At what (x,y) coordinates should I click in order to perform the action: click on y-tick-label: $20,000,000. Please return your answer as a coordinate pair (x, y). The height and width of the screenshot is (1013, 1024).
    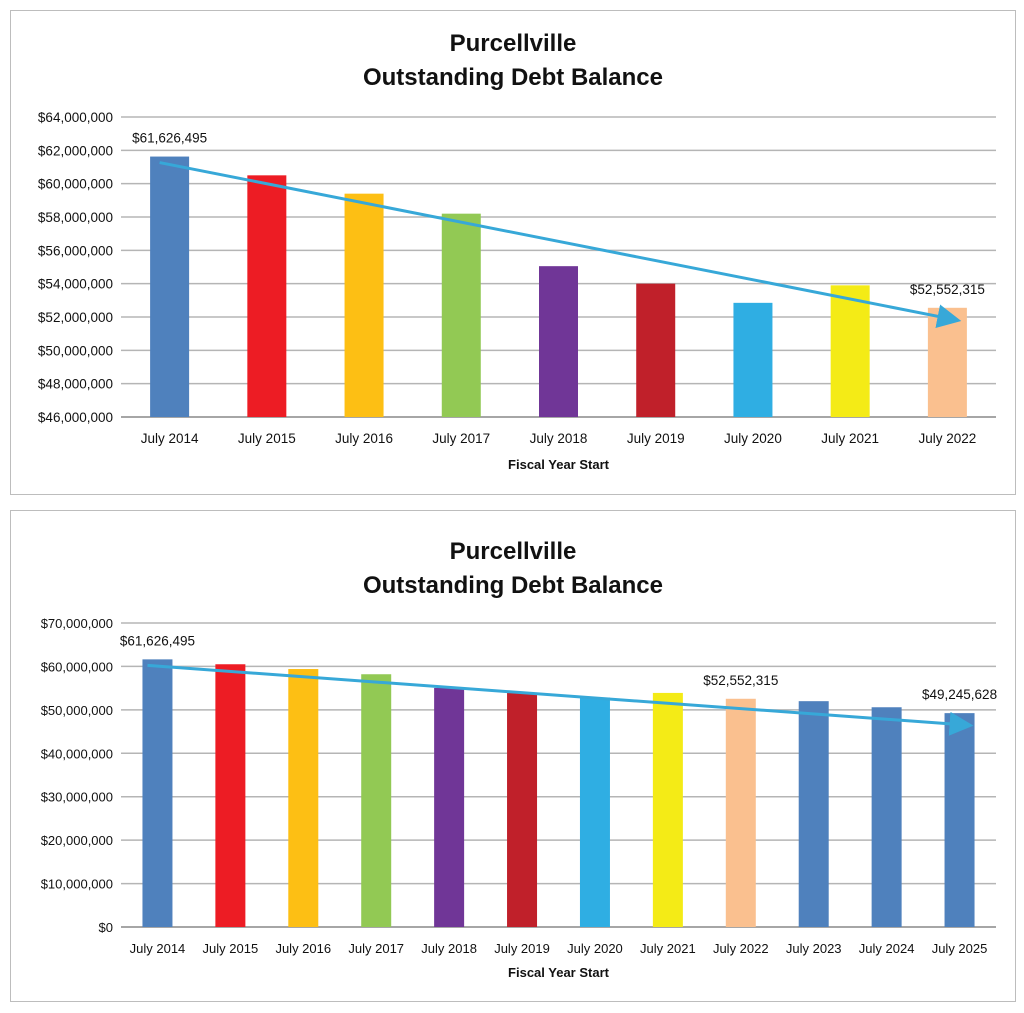
    Looking at the image, I should click on (77, 840).